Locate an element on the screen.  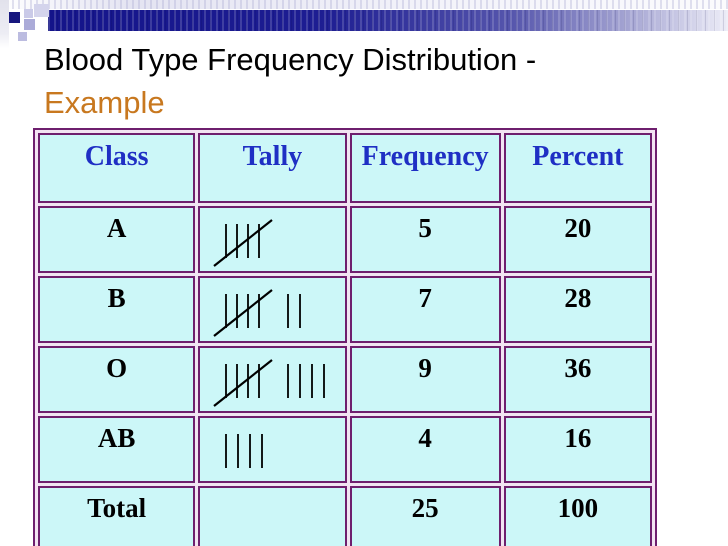
table-row: A 5 20 is located at coordinates (345, 239).